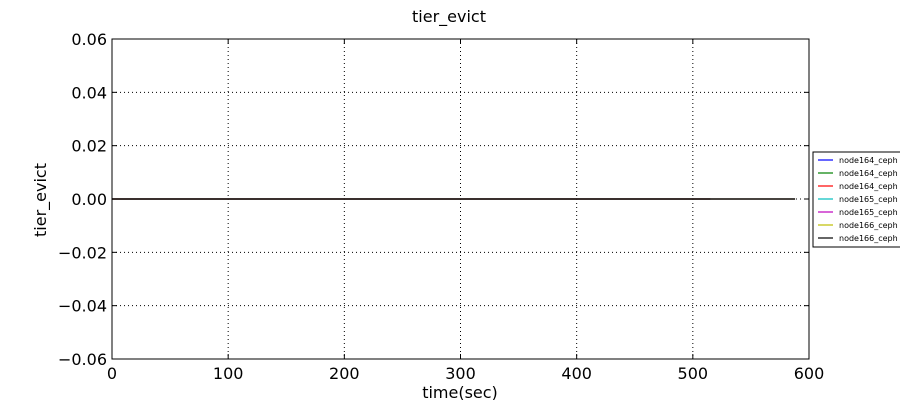 This screenshot has height=400, width=900. I want to click on x-tick-label: 100, so click(228, 373).